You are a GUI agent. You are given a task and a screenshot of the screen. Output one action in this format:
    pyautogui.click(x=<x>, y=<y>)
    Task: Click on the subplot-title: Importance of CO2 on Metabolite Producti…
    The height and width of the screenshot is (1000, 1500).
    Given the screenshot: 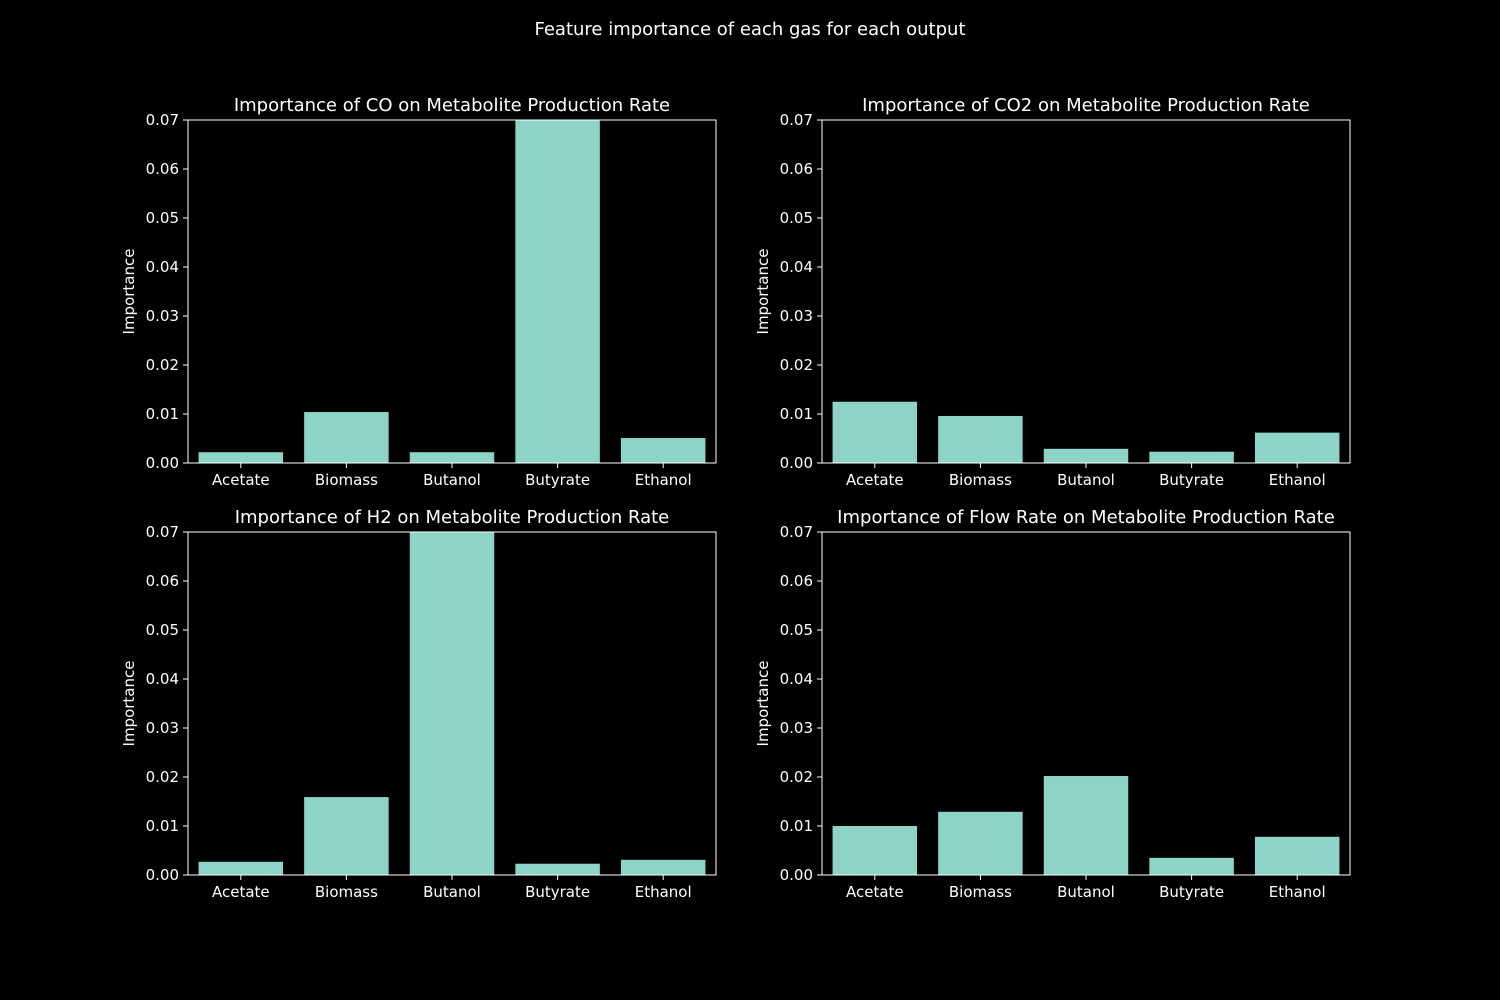 What is the action you would take?
    pyautogui.click(x=1086, y=105)
    